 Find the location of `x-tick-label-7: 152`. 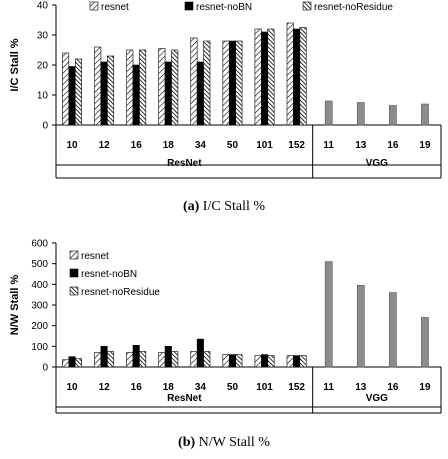

x-tick-label-7: 152 is located at coordinates (296, 145).